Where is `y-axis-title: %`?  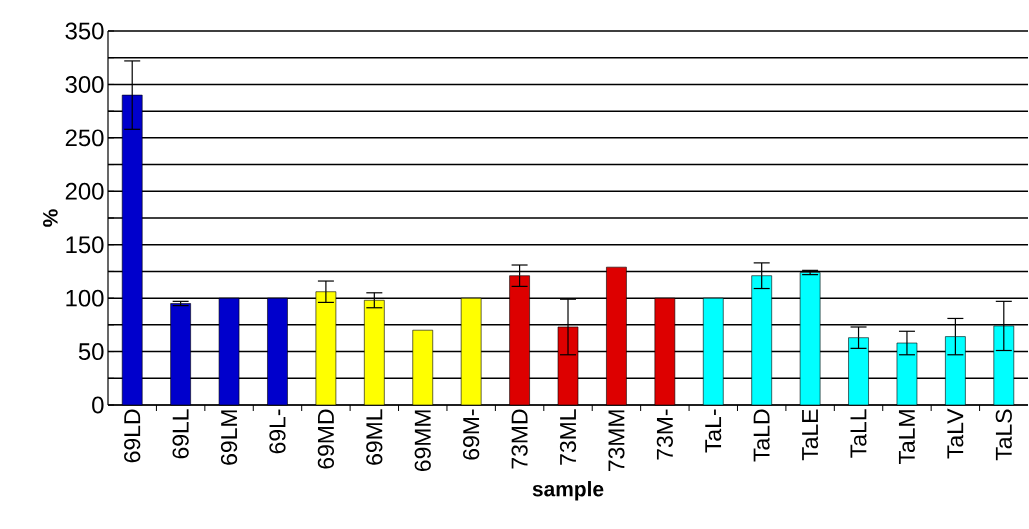 y-axis-title: % is located at coordinates (50, 218).